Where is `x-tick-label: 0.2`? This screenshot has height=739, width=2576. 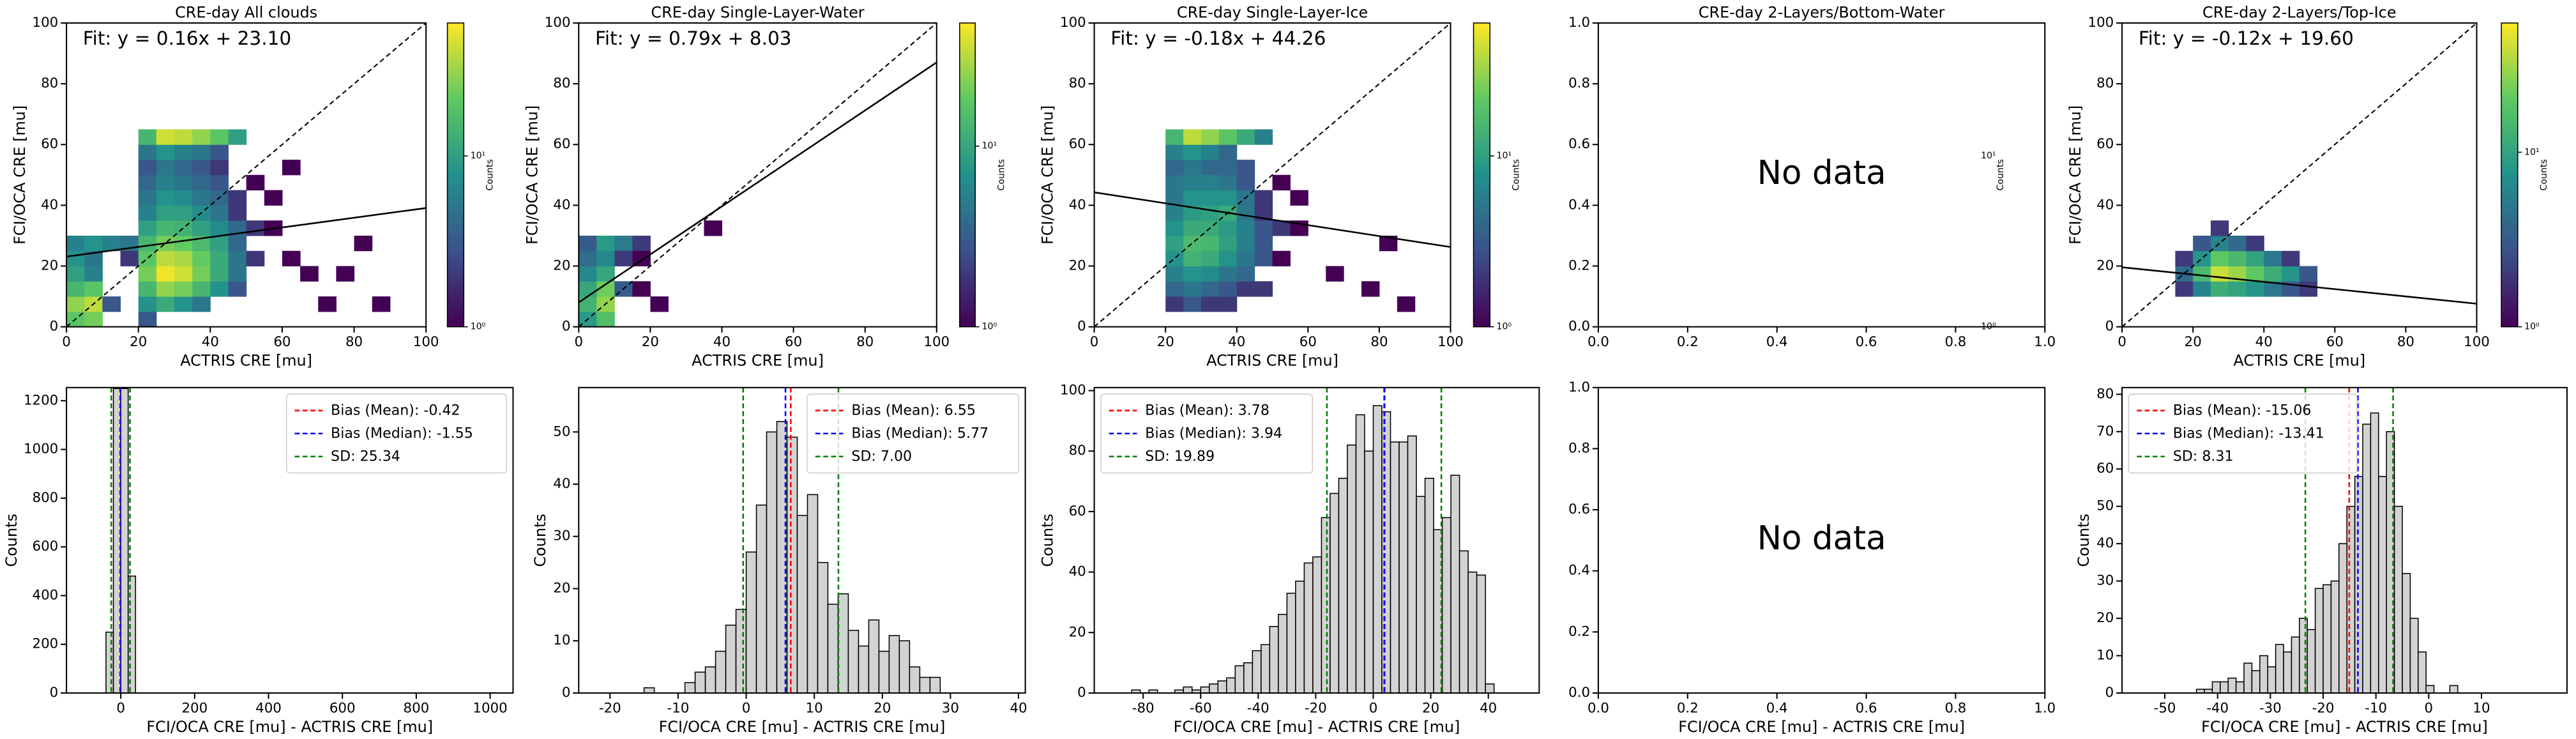
x-tick-label: 0.2 is located at coordinates (1688, 708).